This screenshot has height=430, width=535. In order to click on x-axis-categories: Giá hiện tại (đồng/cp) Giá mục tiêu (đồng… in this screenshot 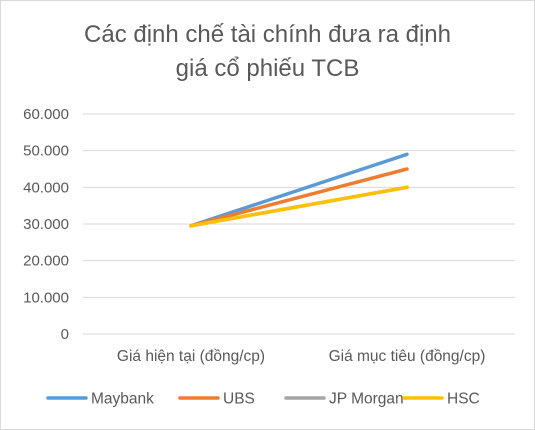, I will do `click(301, 356)`.